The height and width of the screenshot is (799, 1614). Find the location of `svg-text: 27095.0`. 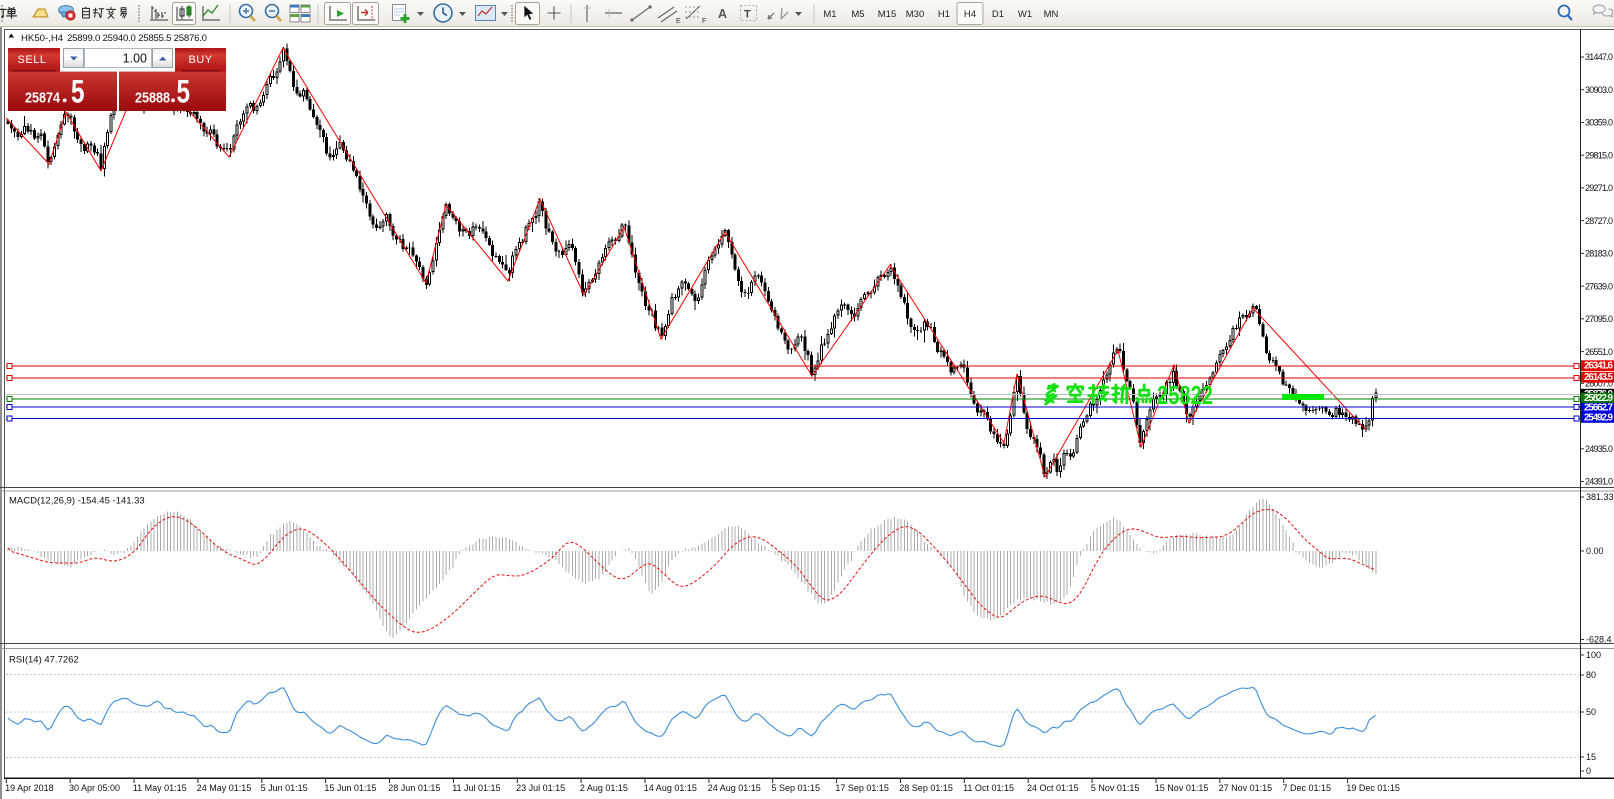

svg-text: 27095.0 is located at coordinates (1599, 319).